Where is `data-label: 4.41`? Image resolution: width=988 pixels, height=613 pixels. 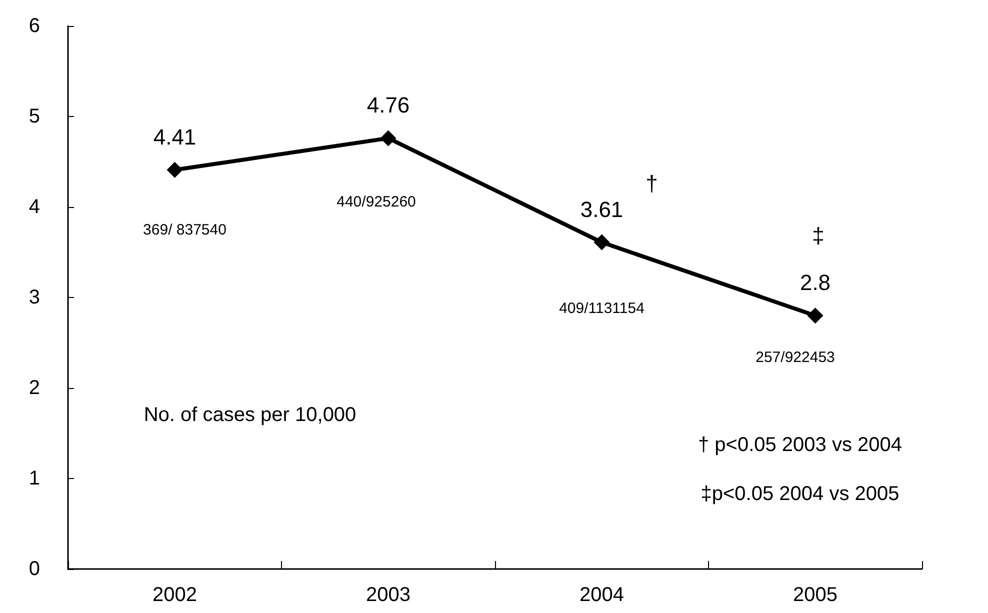
data-label: 4.41 is located at coordinates (174, 137).